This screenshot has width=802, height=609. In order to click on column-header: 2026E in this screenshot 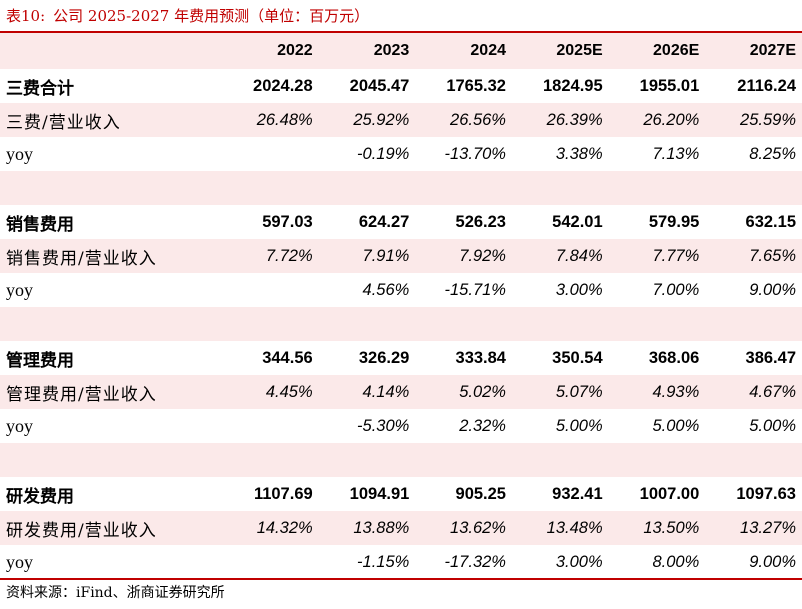, I will do `click(657, 51)`.